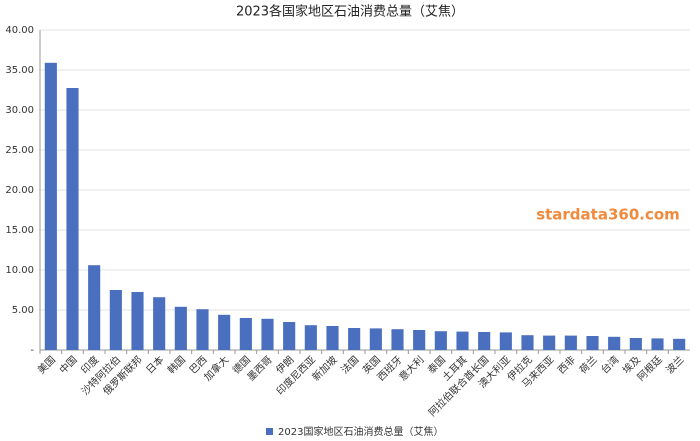 This screenshot has height=441, width=700. What do you see at coordinates (674, 364) in the screenshot?
I see `x-tick-label: 波兰` at bounding box center [674, 364].